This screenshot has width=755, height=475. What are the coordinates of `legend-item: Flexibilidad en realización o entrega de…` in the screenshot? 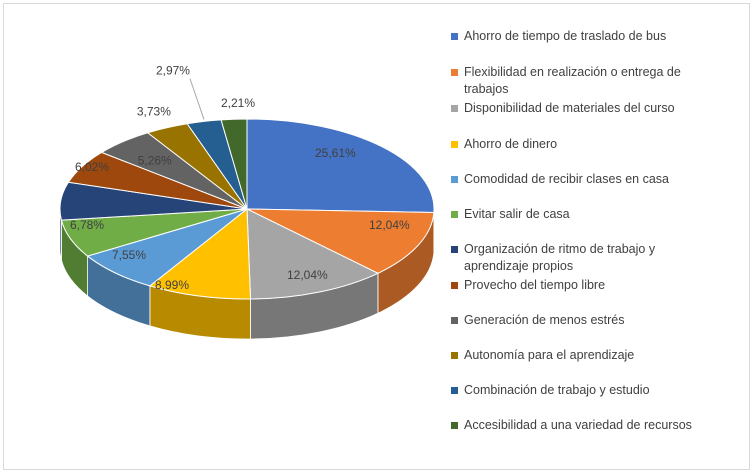 It's located at (598, 81).